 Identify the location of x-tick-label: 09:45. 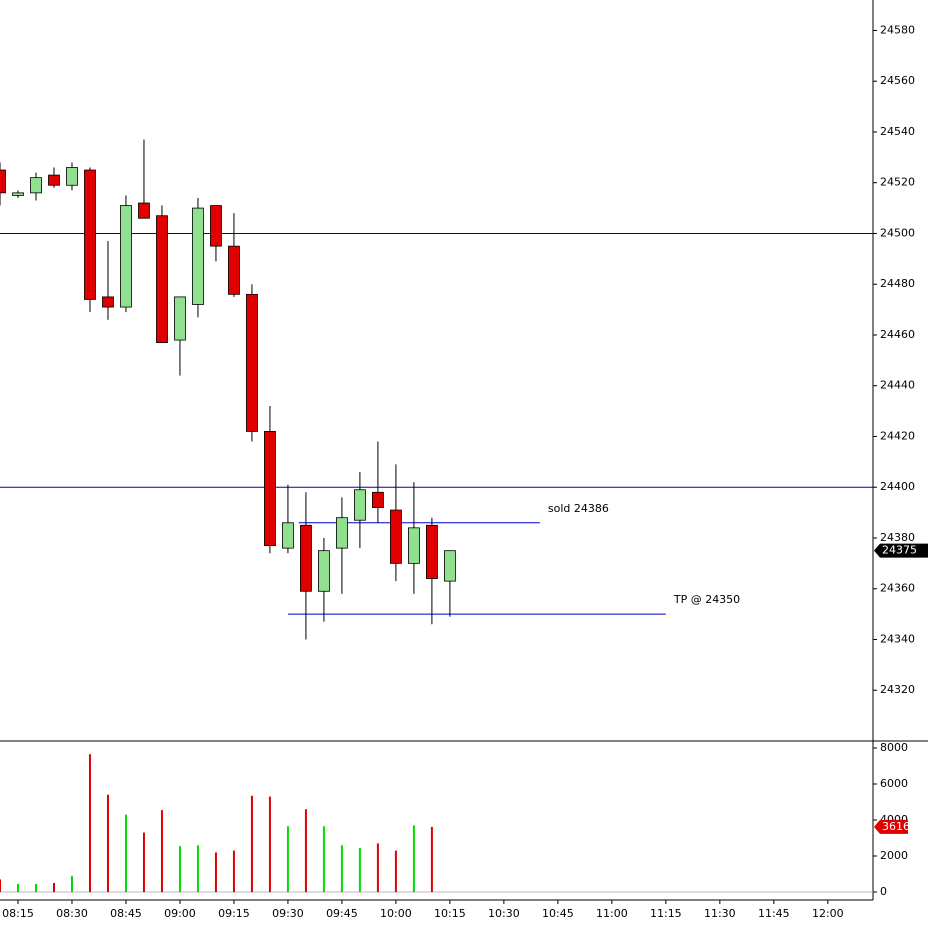
(342, 913).